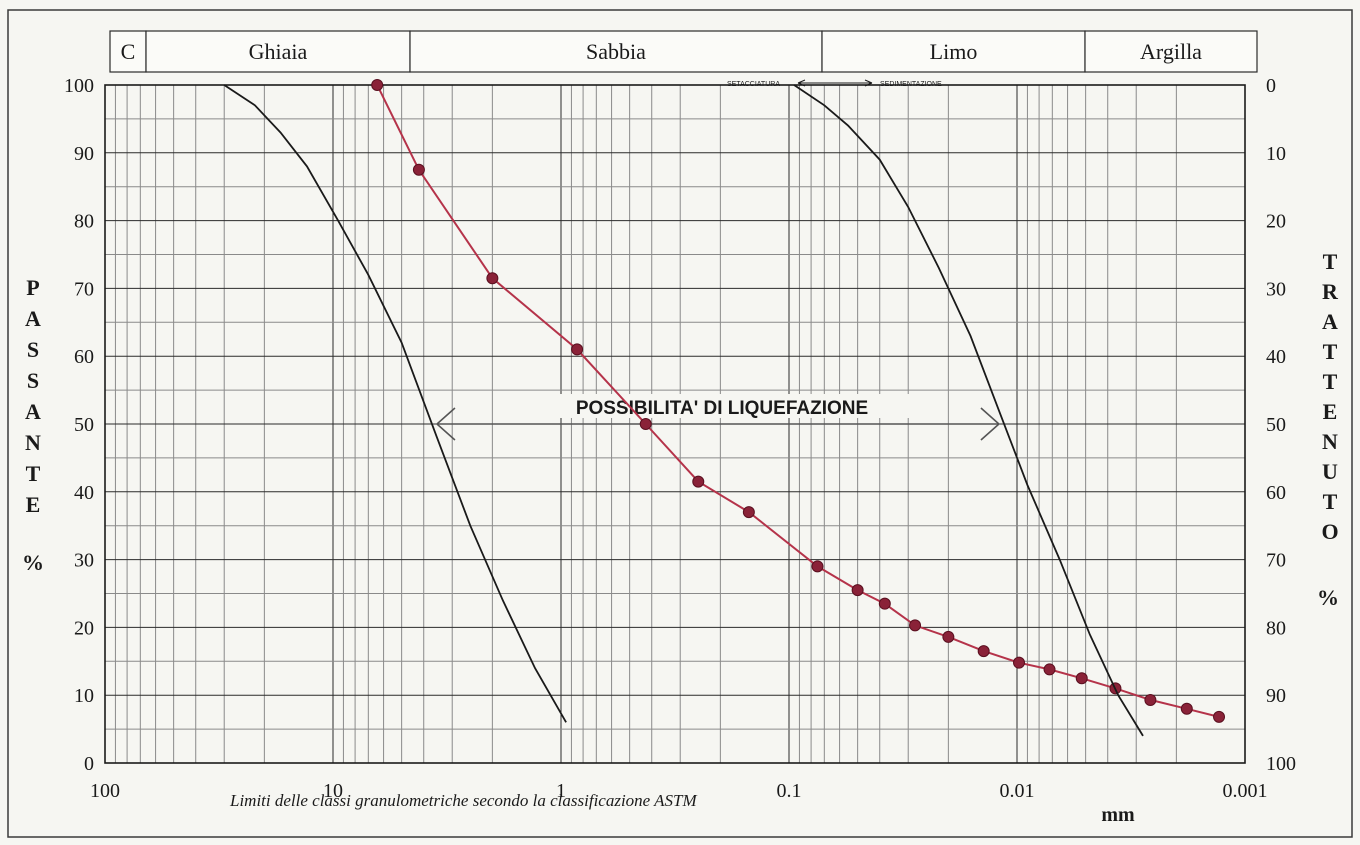 This screenshot has height=845, width=1360. I want to click on right-axis-letter: U, so click(1330, 471).